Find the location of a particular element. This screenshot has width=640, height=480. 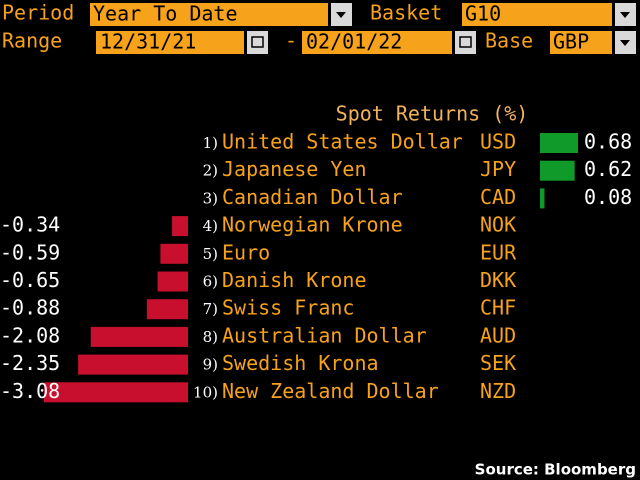

code-label: NZD is located at coordinates (498, 391).